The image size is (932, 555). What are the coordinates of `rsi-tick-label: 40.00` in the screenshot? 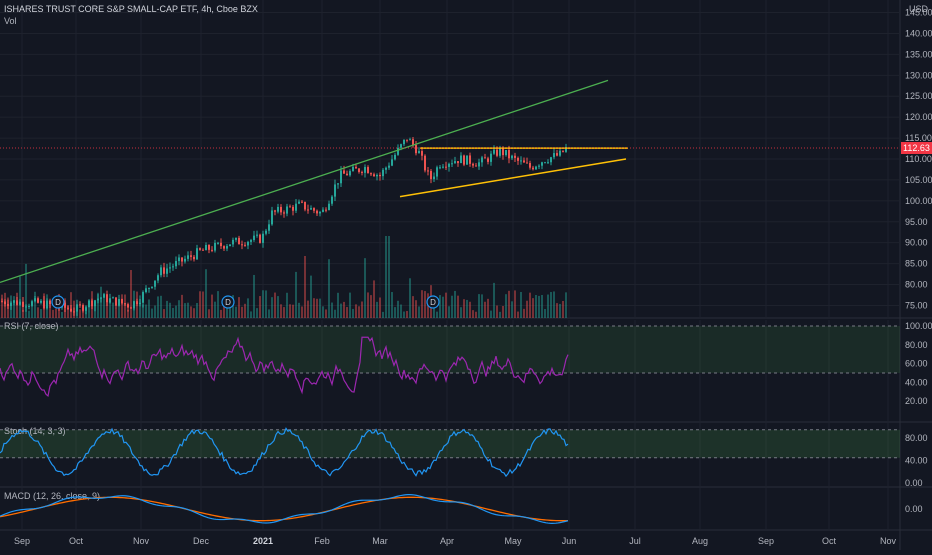 It's located at (916, 382).